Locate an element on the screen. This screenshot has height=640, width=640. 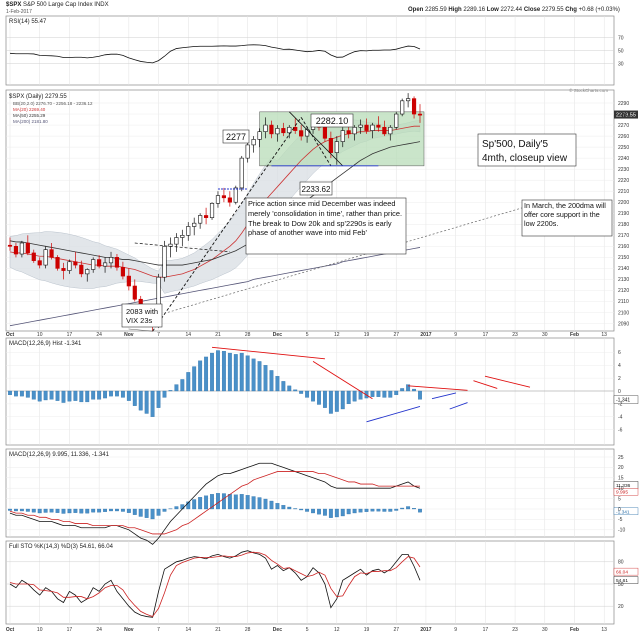
macd-panel is located at coordinates (310, 493).